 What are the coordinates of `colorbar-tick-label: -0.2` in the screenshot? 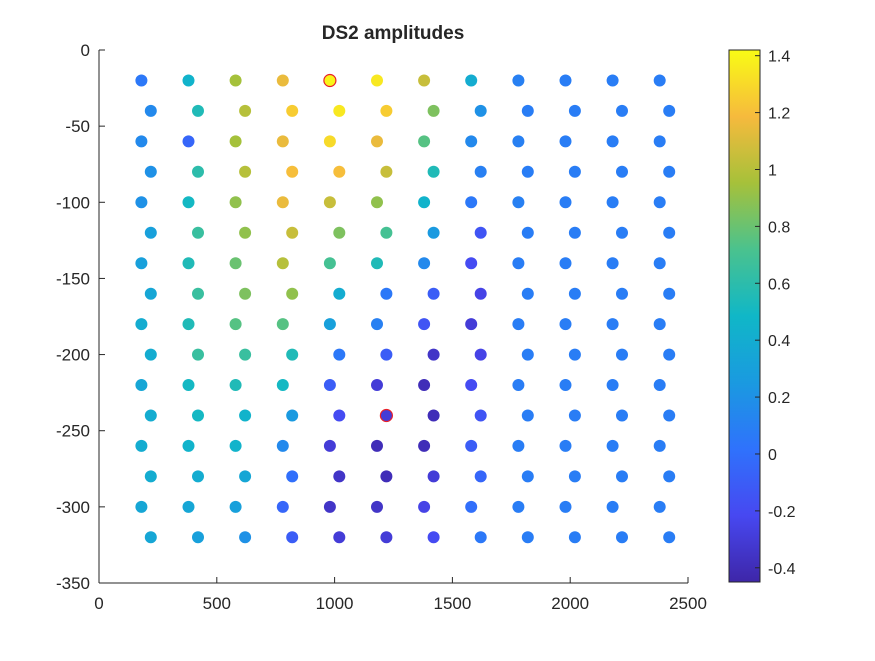 It's located at (782, 512).